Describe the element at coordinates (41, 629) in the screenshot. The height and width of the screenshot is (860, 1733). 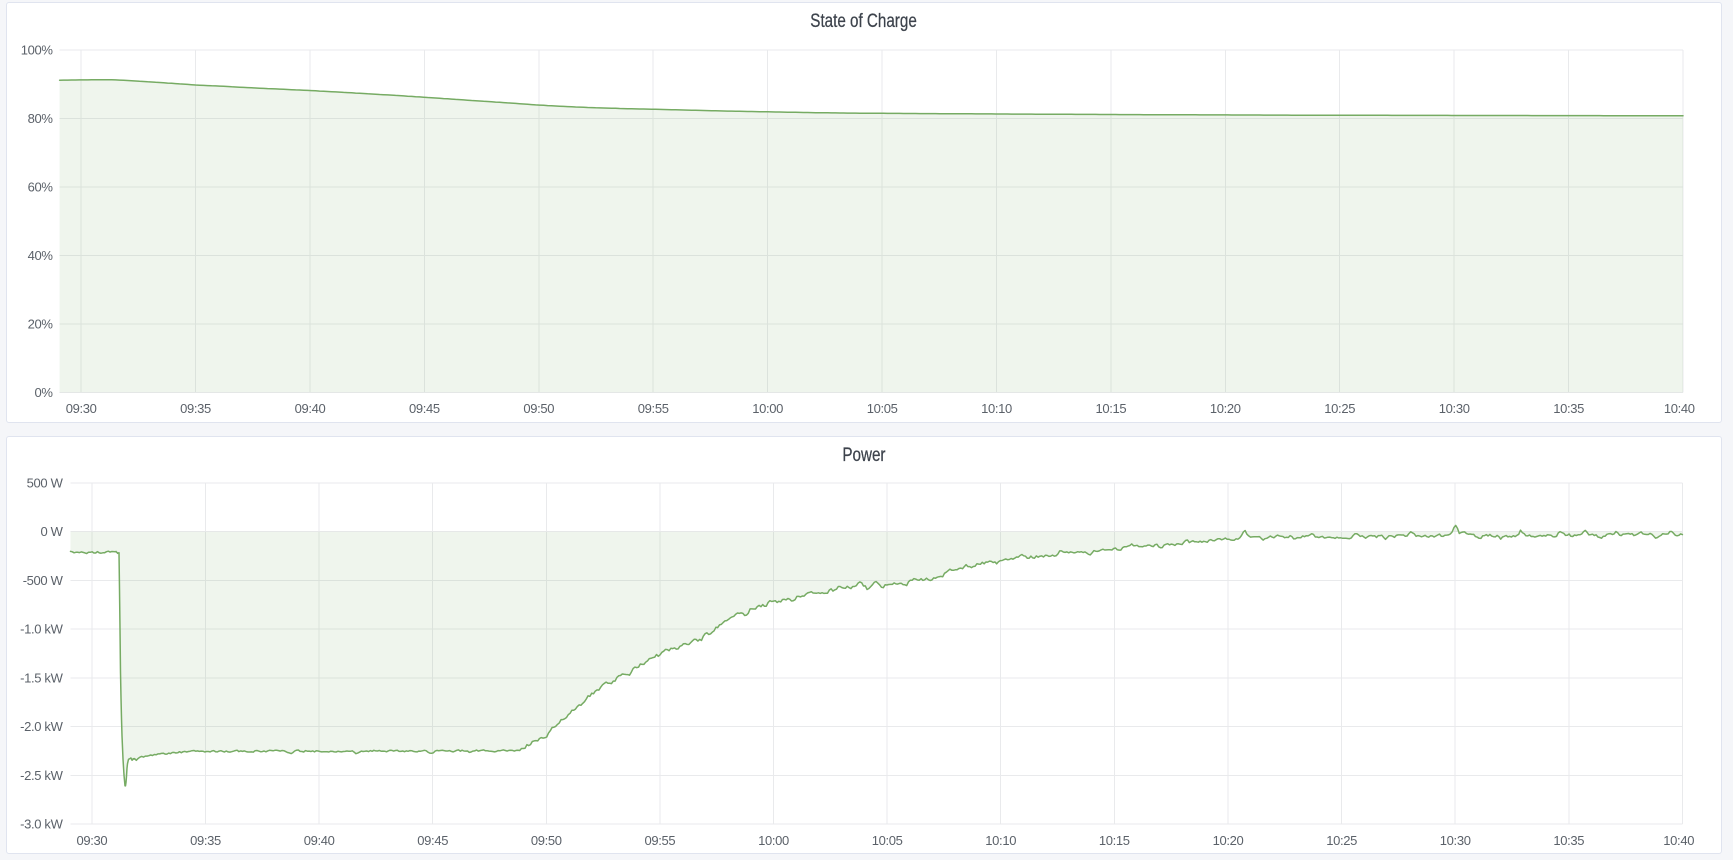
I see `svg-text: -1.0 kW` at that location.